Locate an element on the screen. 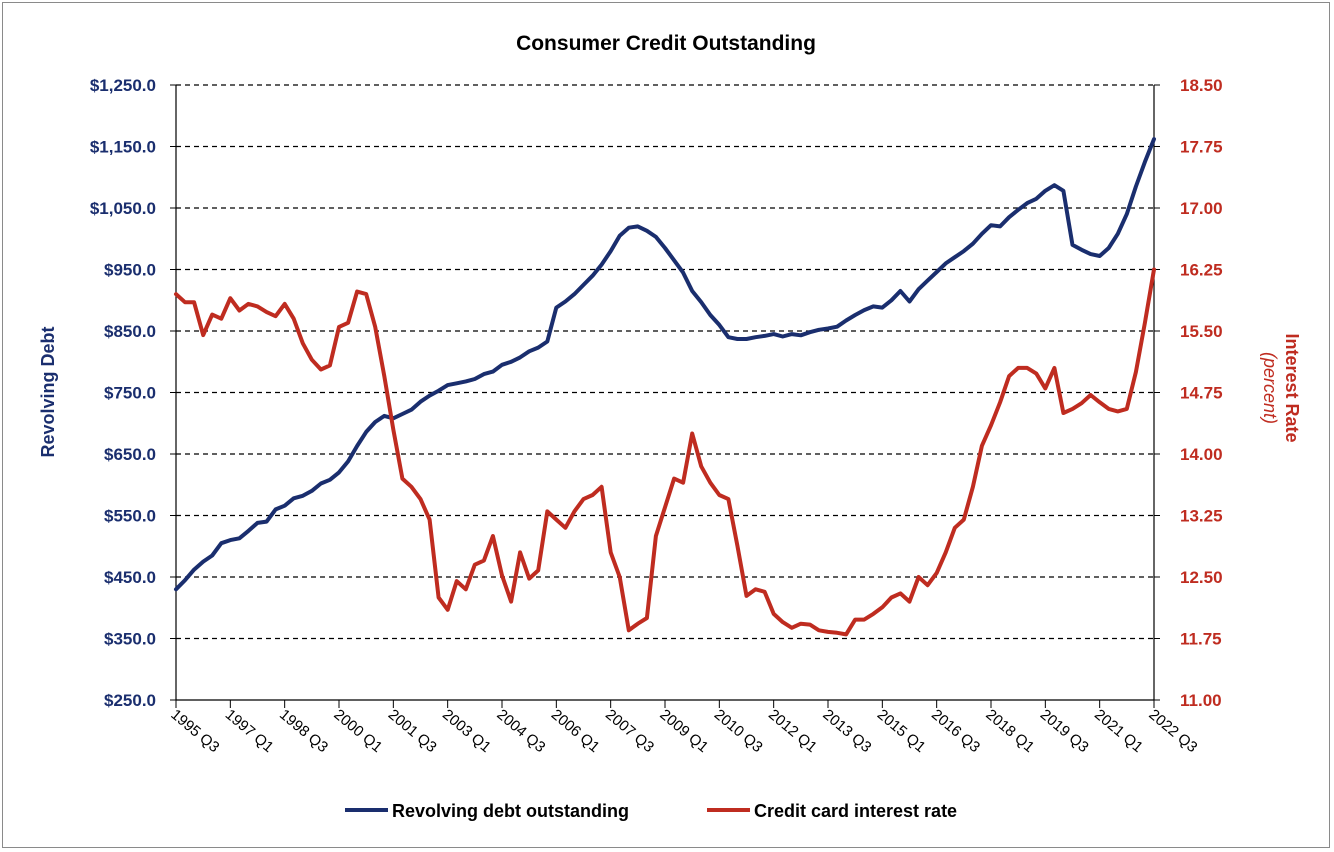 Image resolution: width=1334 pixels, height=852 pixels. y-right-tick-label: 11.00 is located at coordinates (1201, 700).